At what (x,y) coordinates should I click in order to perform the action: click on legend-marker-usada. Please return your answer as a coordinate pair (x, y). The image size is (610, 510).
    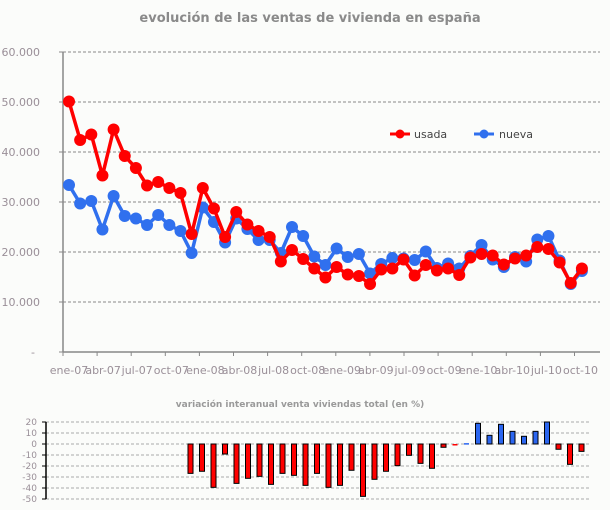
    Looking at the image, I should click on (400, 134).